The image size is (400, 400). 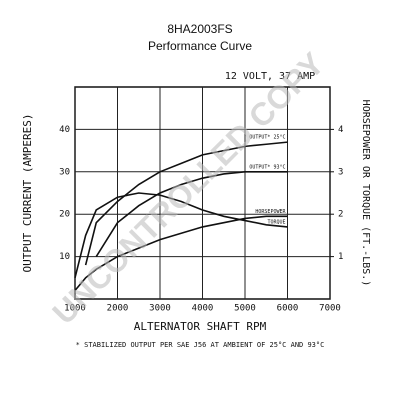 I want to click on x-tick-label: 4000, so click(x=203, y=309).